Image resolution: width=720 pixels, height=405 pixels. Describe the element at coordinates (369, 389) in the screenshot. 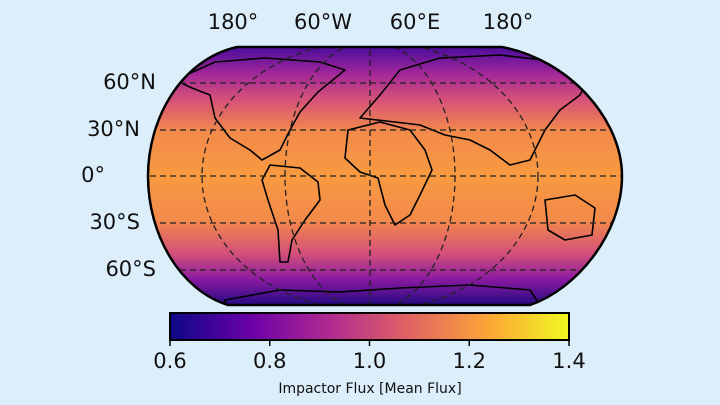

I see `colorbar-label: Impactor Flux [Mean Flux]` at that location.